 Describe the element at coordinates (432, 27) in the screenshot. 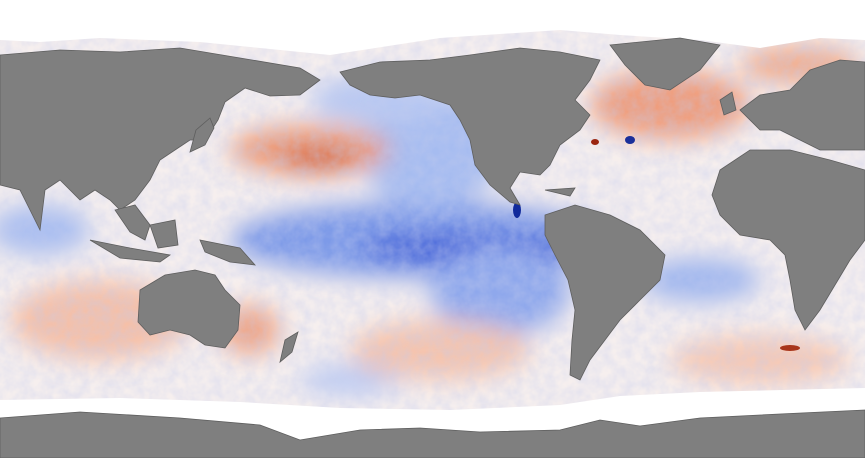

I see `arctic-ice` at that location.